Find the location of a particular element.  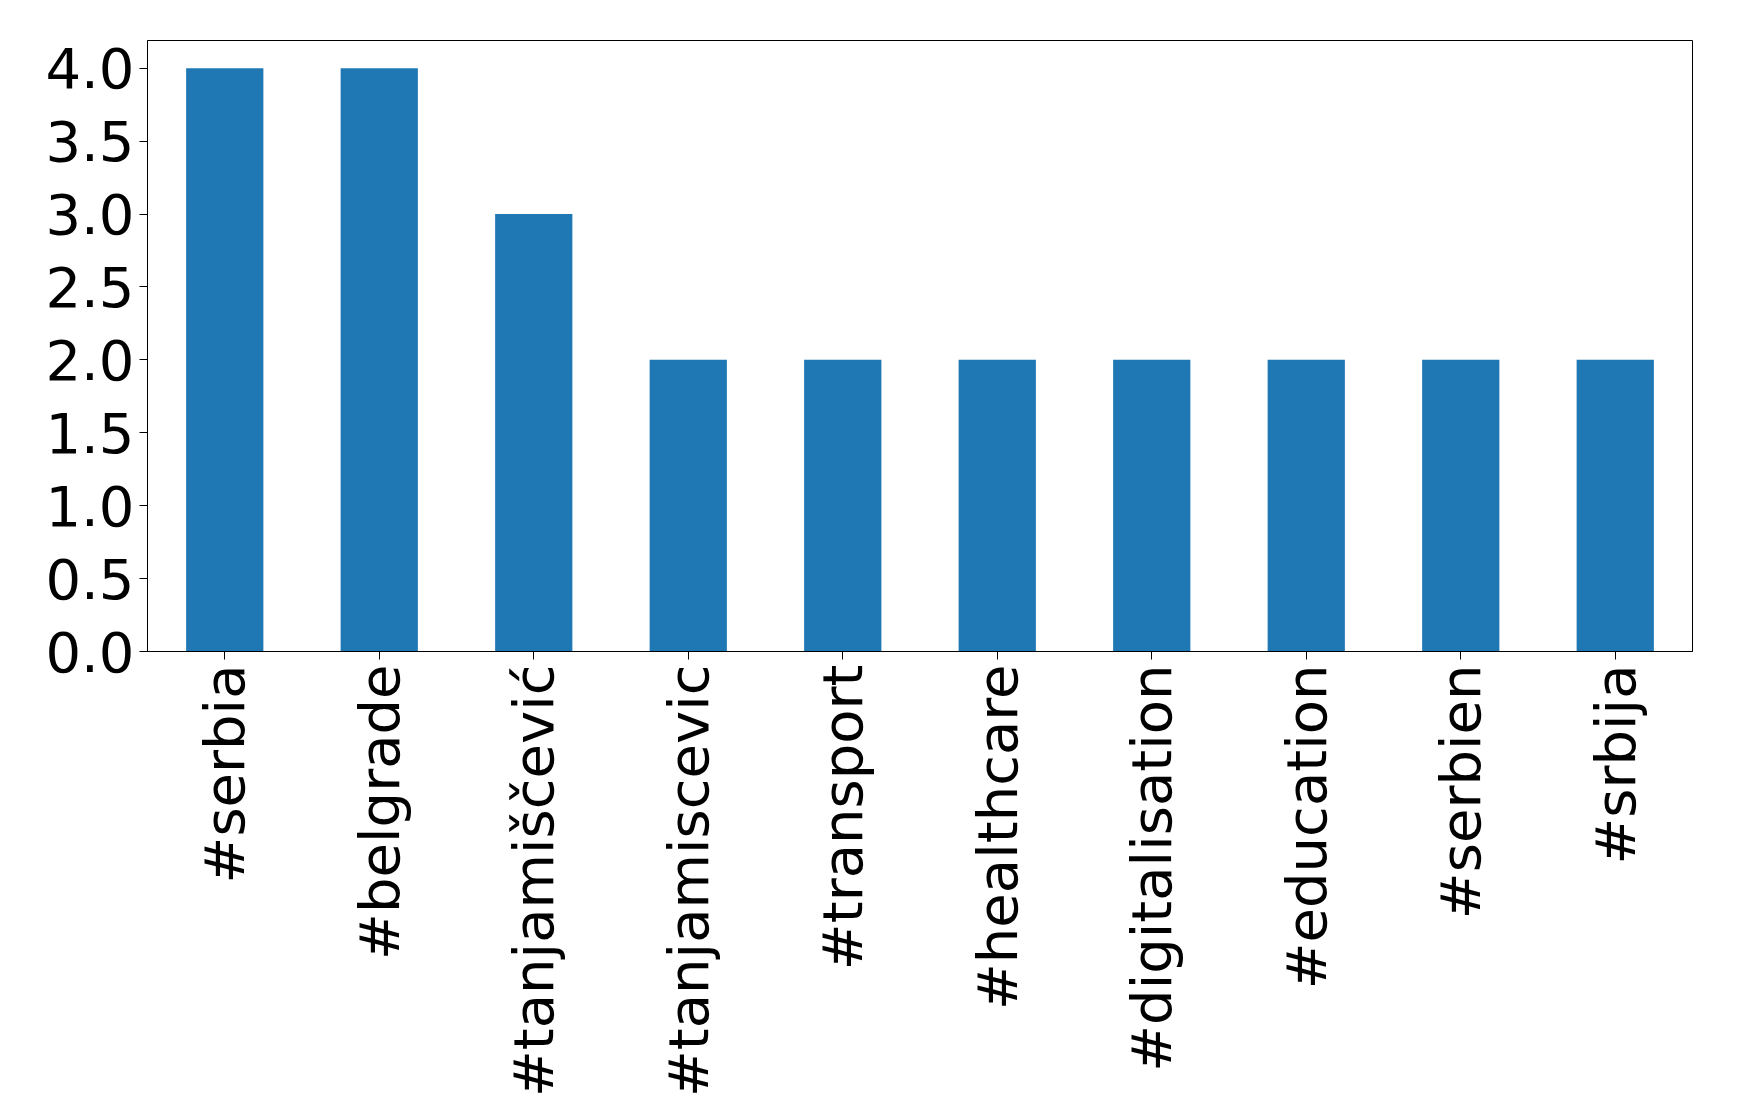

y-tick-label: 4.0 is located at coordinates (90, 69).